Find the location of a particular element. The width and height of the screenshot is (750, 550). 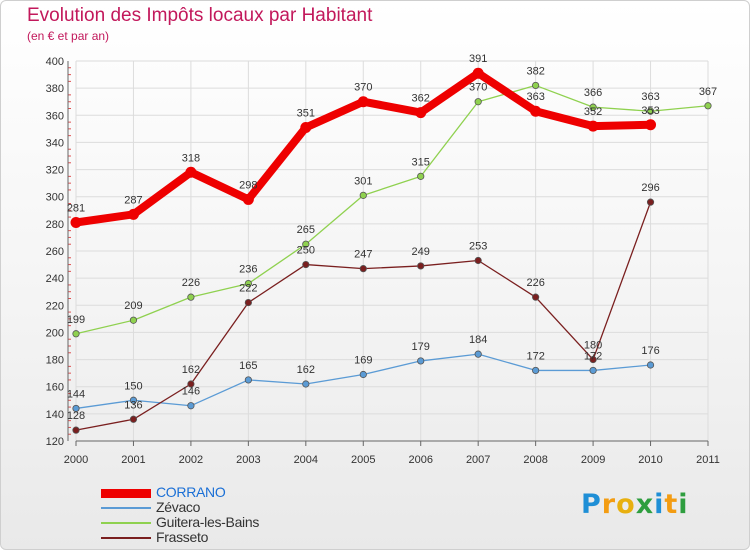

point-z-vaco-2002 is located at coordinates (191, 406).